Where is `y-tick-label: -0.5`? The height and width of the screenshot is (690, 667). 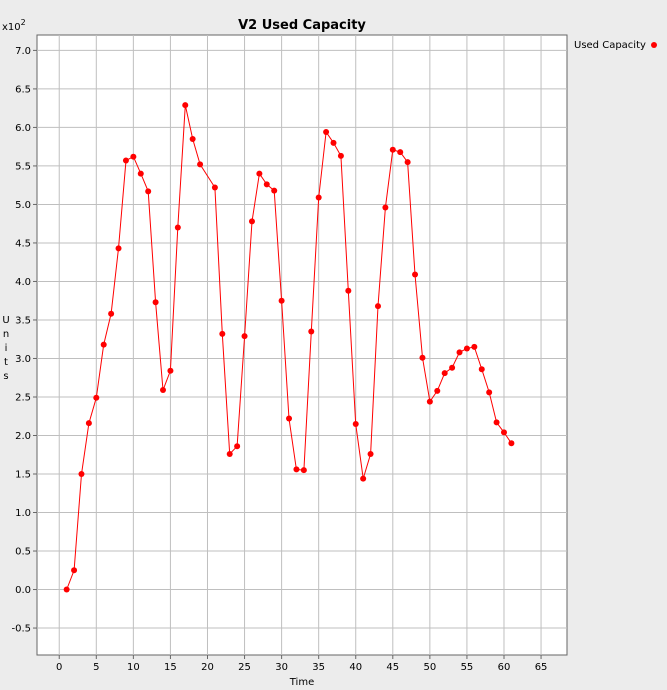
y-tick-label: -0.5 is located at coordinates (21, 629).